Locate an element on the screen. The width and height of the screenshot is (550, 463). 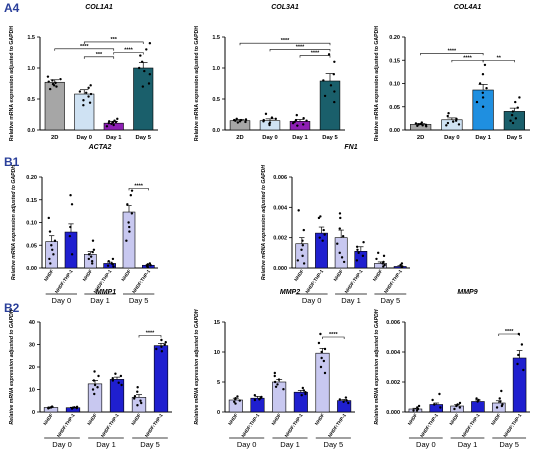
chart-title: COL3A1 is located at coordinates (285, 7).